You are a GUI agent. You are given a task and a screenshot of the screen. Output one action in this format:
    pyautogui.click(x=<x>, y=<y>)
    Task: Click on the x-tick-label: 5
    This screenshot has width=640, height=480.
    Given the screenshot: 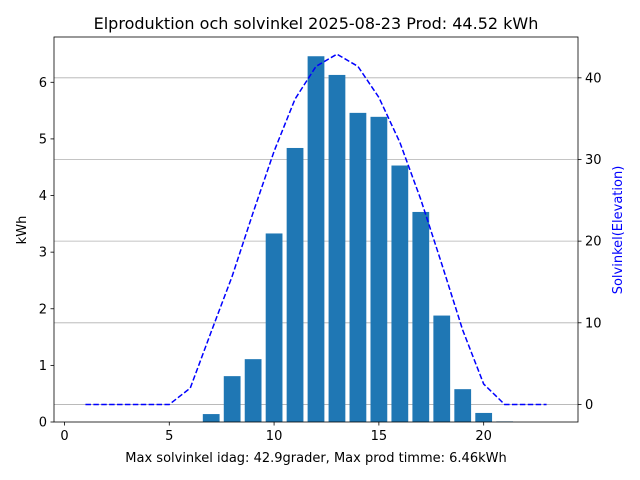 What is the action you would take?
    pyautogui.click(x=169, y=436)
    